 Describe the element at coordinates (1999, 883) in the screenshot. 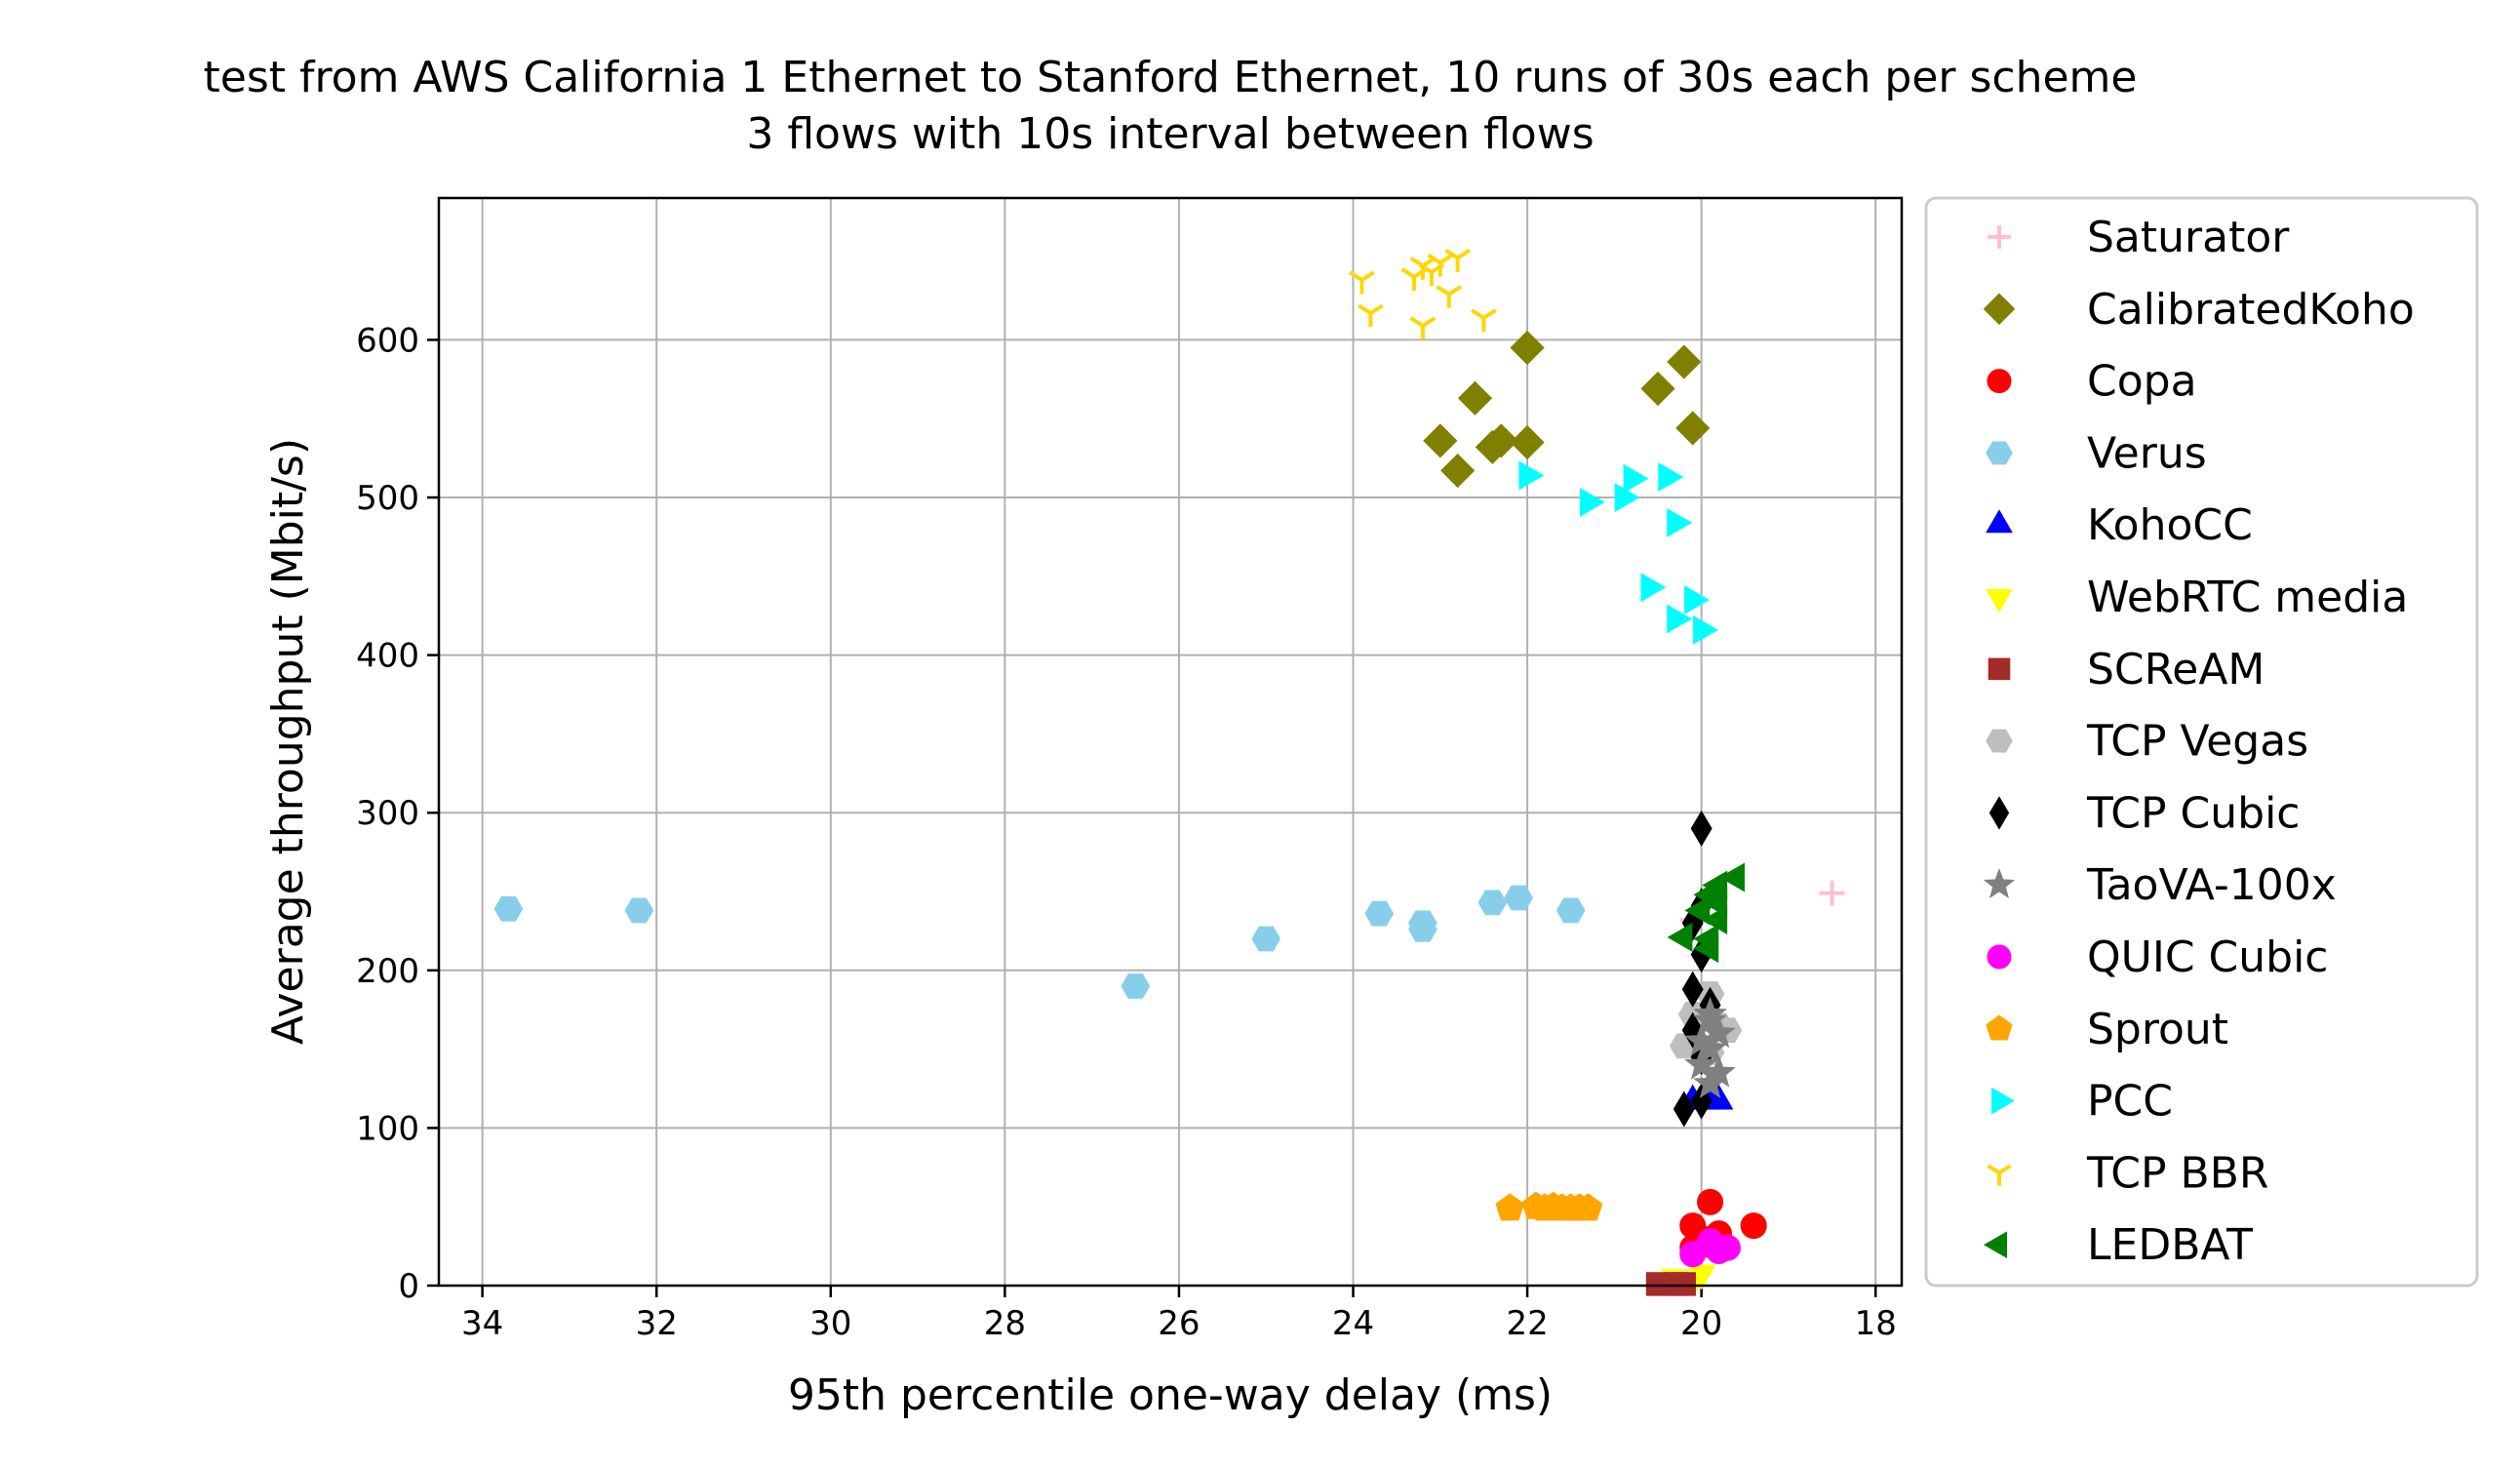

I see `legend-marker-taova-100x` at that location.